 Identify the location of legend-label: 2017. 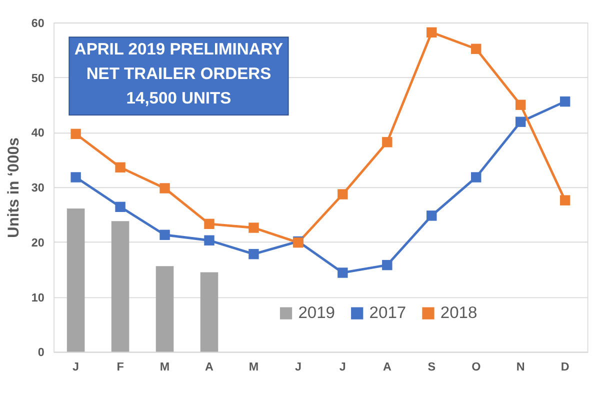
(387, 312).